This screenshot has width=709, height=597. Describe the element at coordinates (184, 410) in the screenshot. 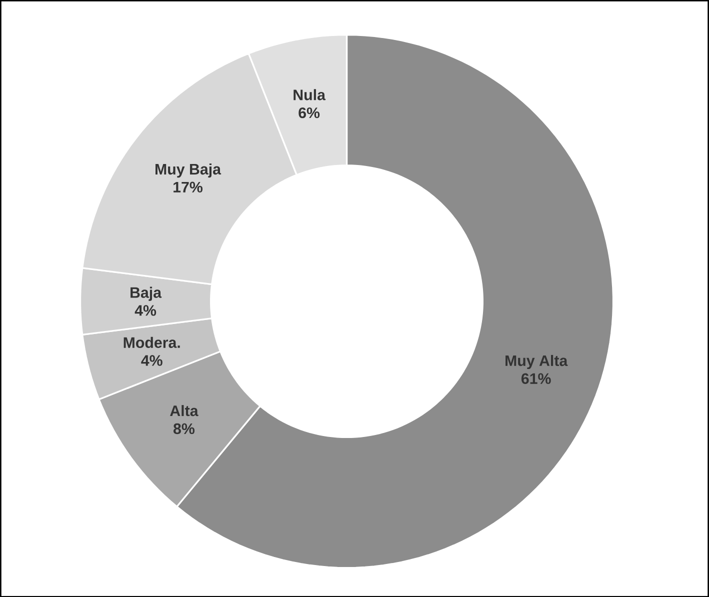

I see `slice-label: Alta` at that location.